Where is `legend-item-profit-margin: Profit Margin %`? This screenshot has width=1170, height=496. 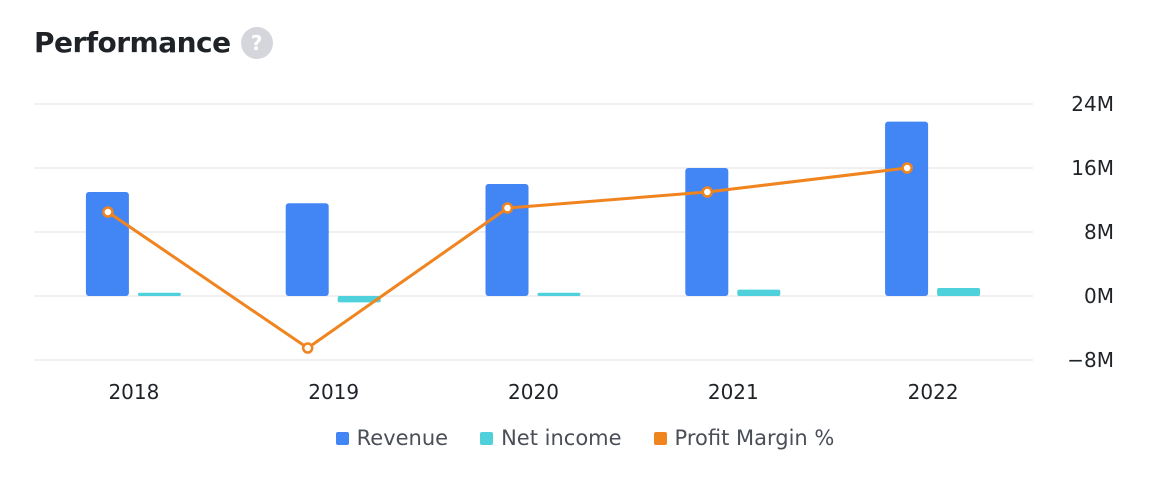
legend-item-profit-margin: Profit Margin % is located at coordinates (744, 438).